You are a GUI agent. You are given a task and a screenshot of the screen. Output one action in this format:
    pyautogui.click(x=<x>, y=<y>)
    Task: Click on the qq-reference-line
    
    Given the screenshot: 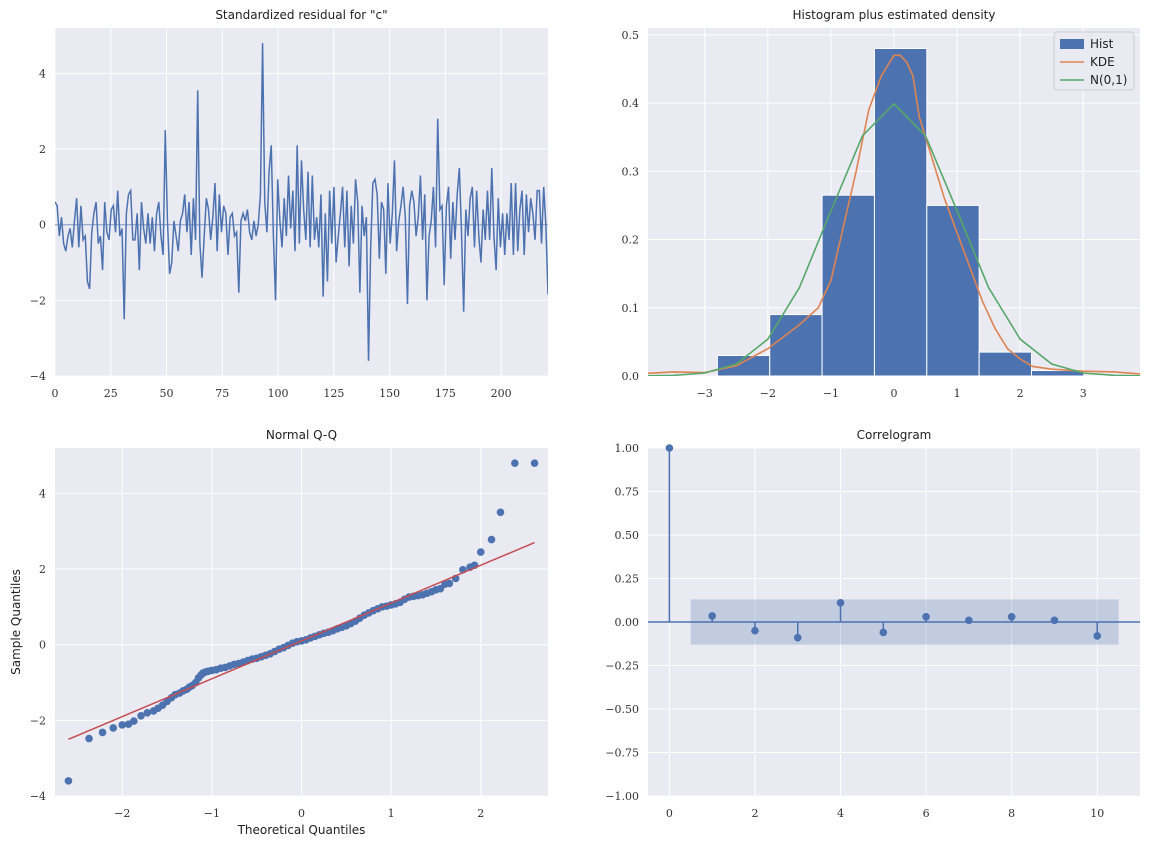 What is the action you would take?
    pyautogui.click(x=301, y=640)
    